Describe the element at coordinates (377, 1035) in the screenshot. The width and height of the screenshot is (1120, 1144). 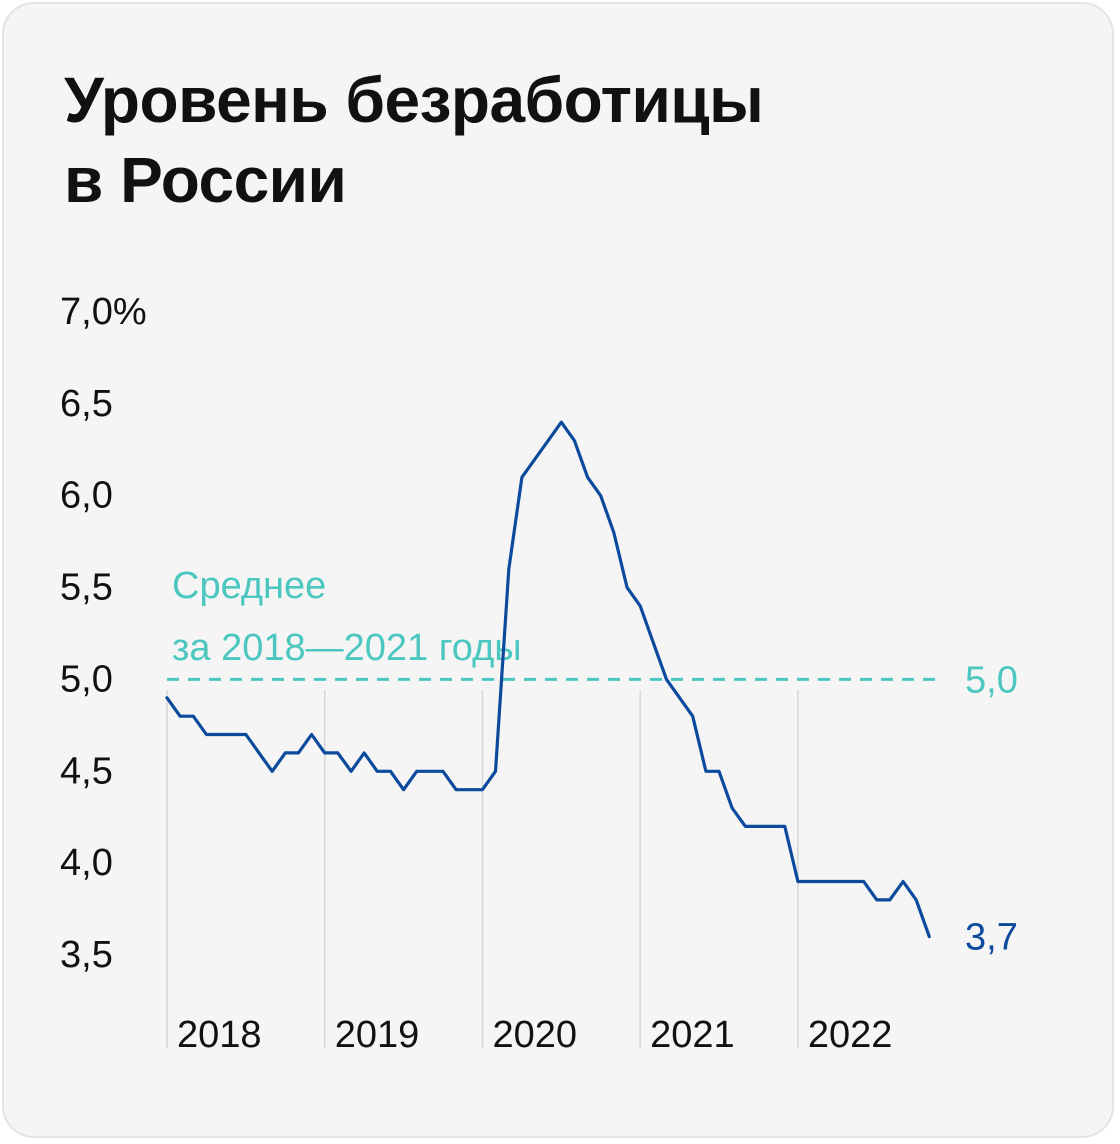
I see `x-tick-label-2019: 2019` at that location.